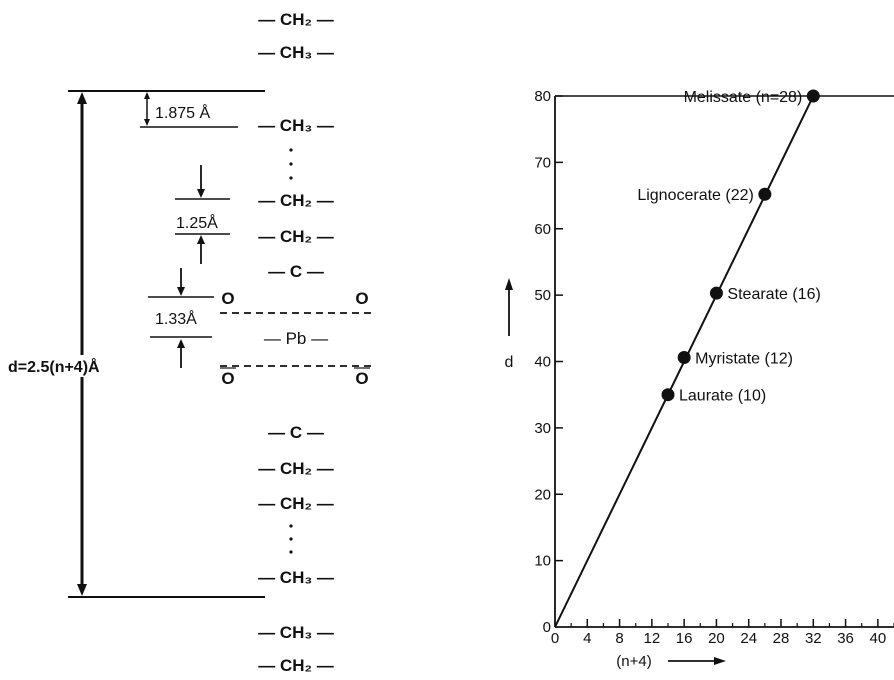  Describe the element at coordinates (684, 638) in the screenshot. I see `x-tick-label: 16` at that location.